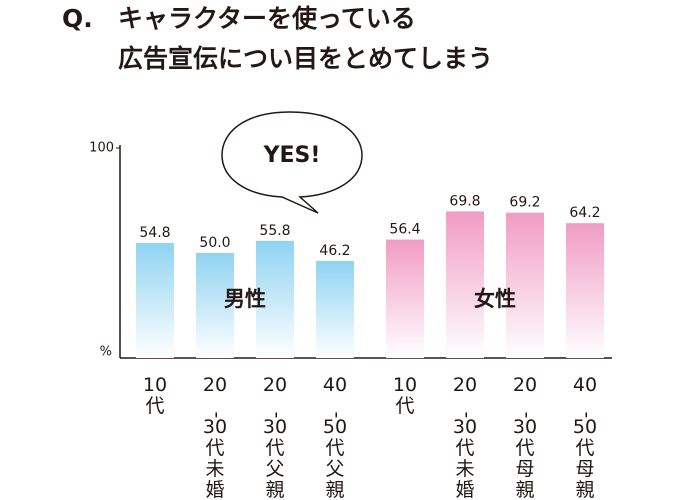 This screenshot has width=700, height=500. I want to click on bubble-shape, so click(292, 162).